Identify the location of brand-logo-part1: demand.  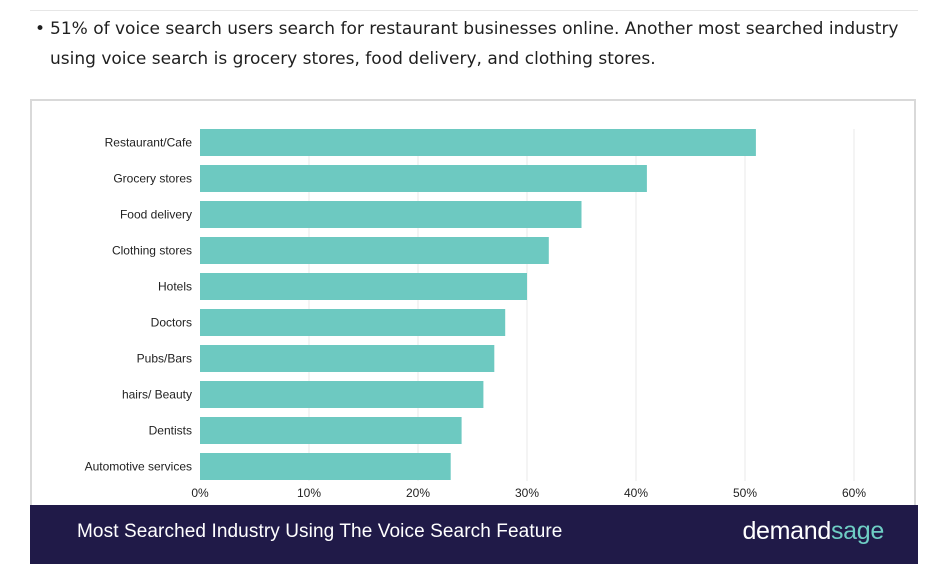
(786, 531).